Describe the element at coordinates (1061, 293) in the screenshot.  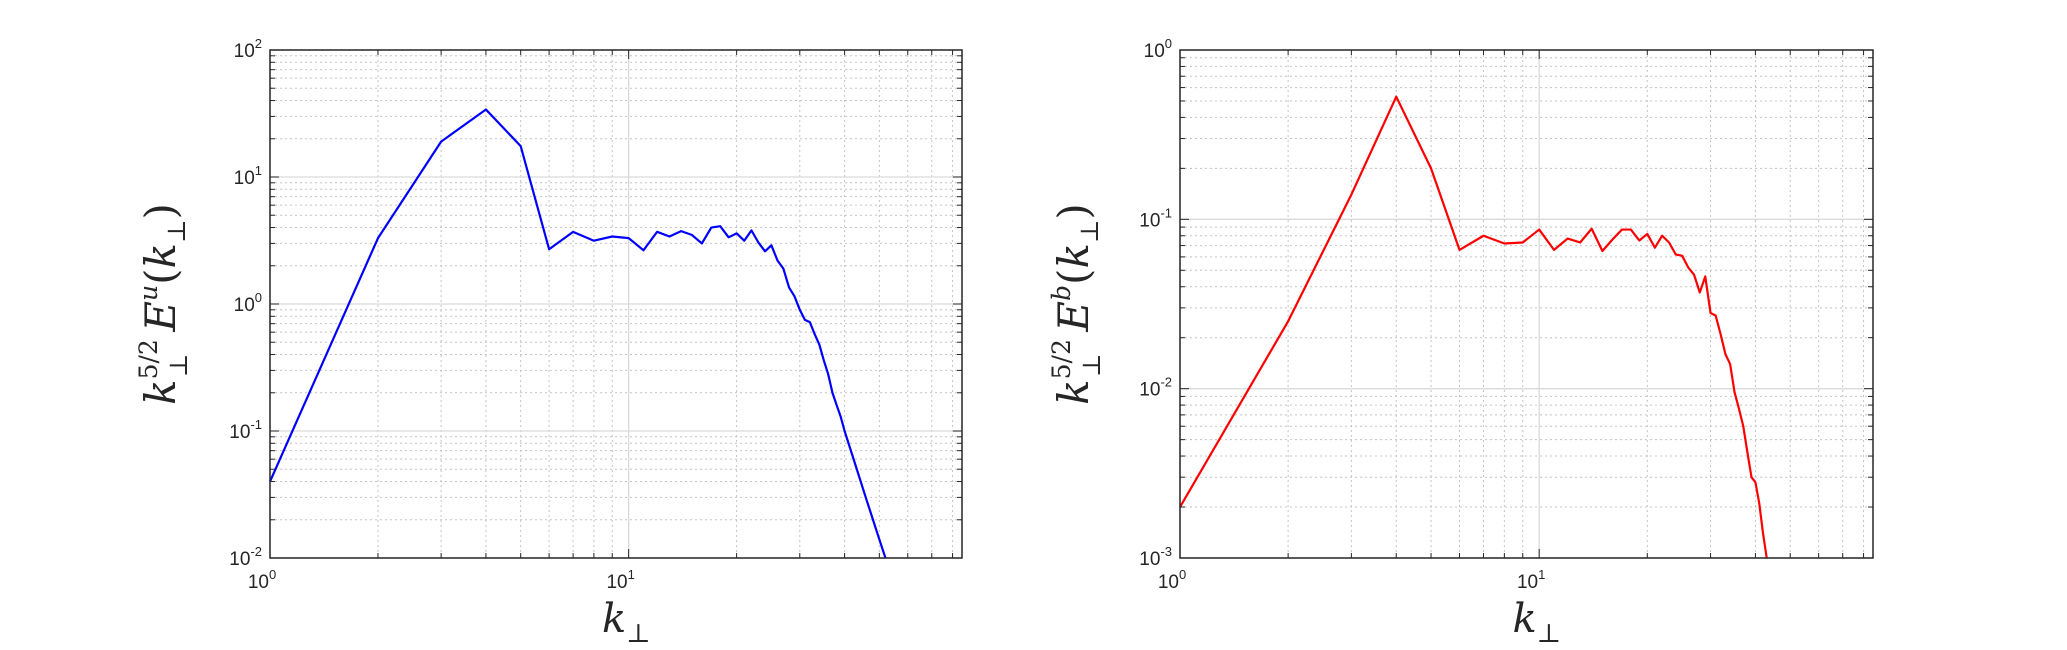
I see `ylabel-E-superscript: b` at that location.